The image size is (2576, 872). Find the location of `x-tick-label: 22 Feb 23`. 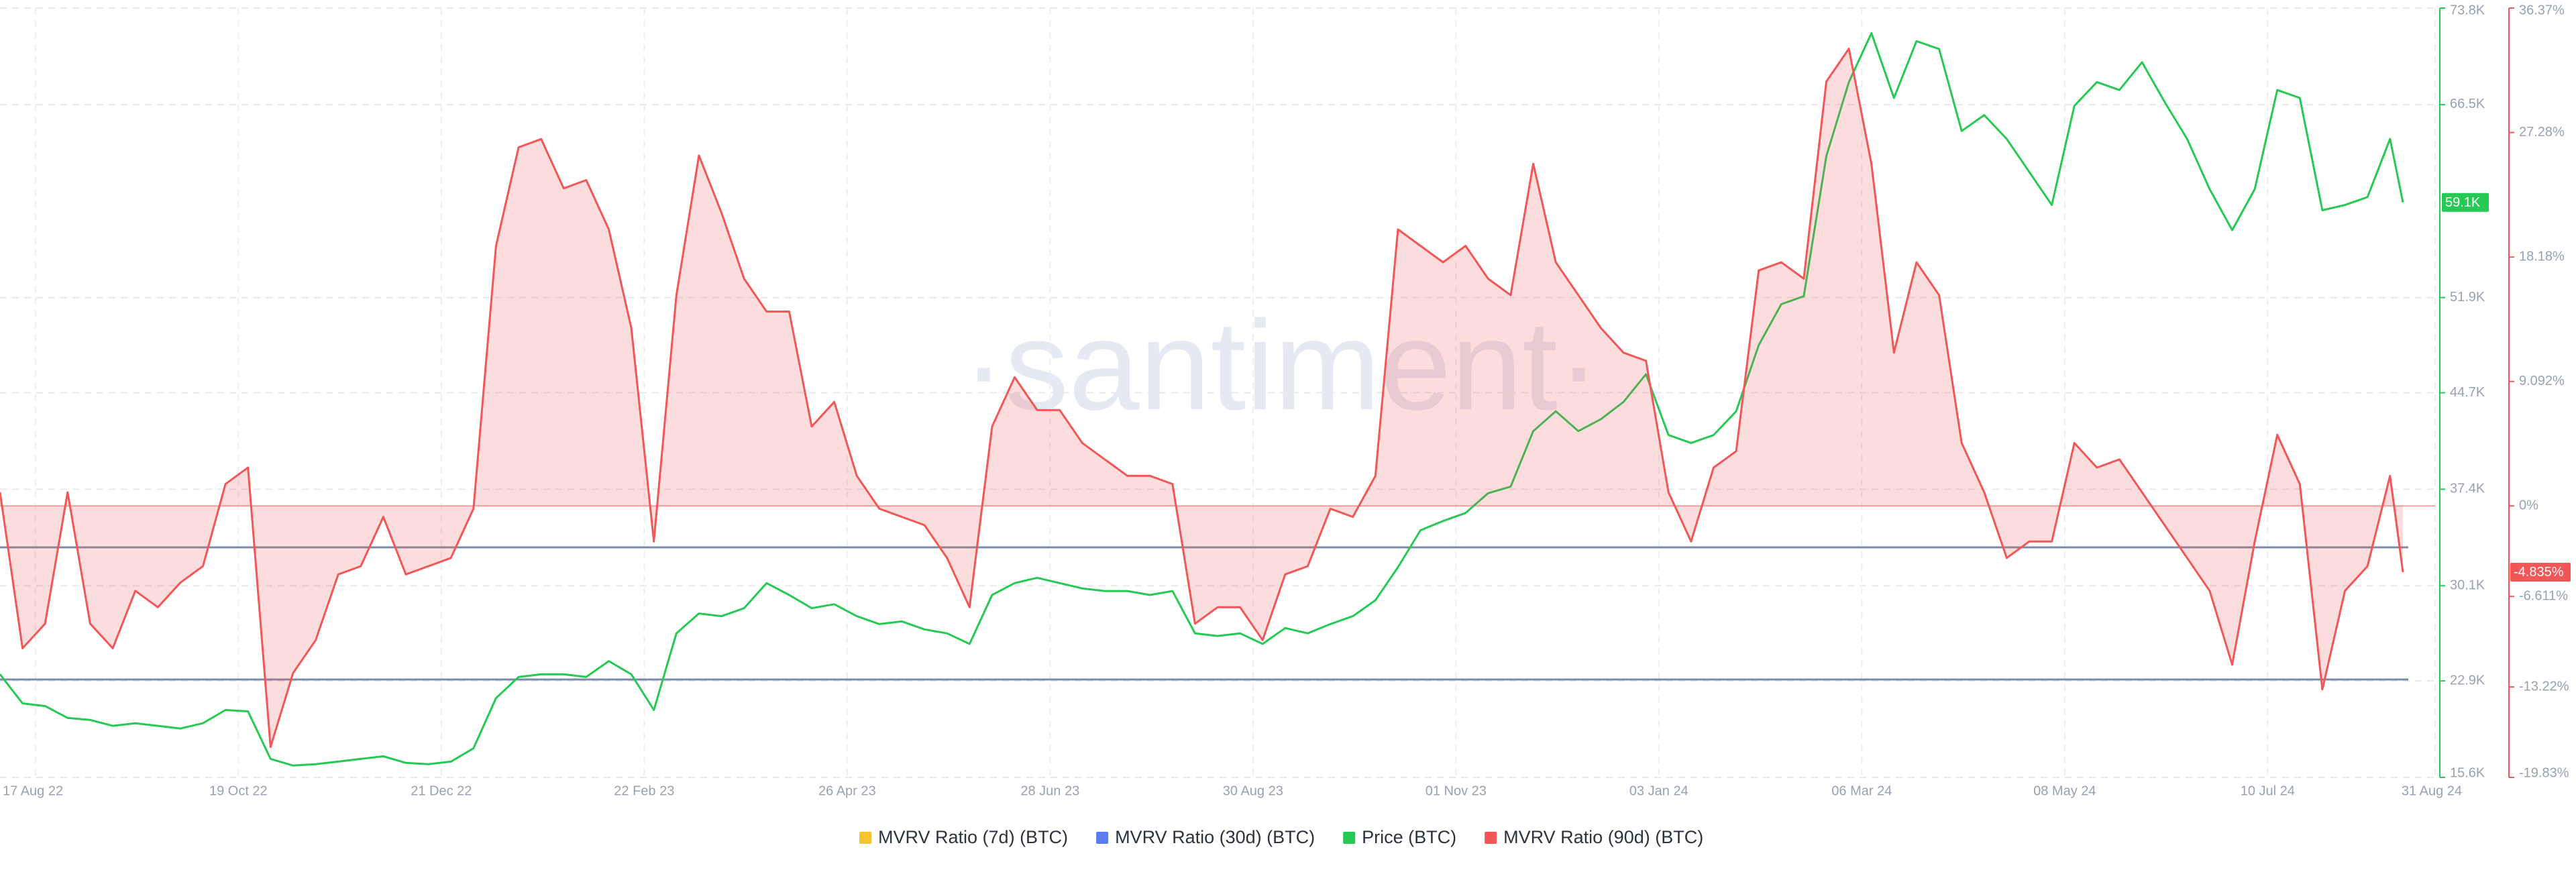

x-tick-label: 22 Feb 23 is located at coordinates (644, 790).